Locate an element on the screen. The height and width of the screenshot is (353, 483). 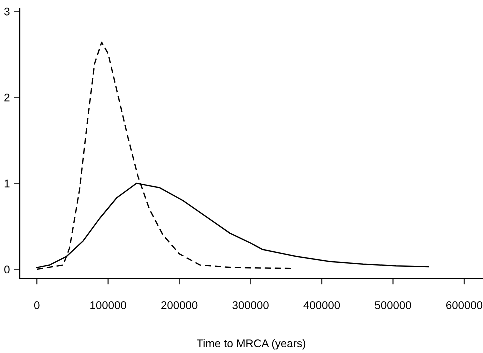
x-tick-label: 400000 is located at coordinates (322, 306).